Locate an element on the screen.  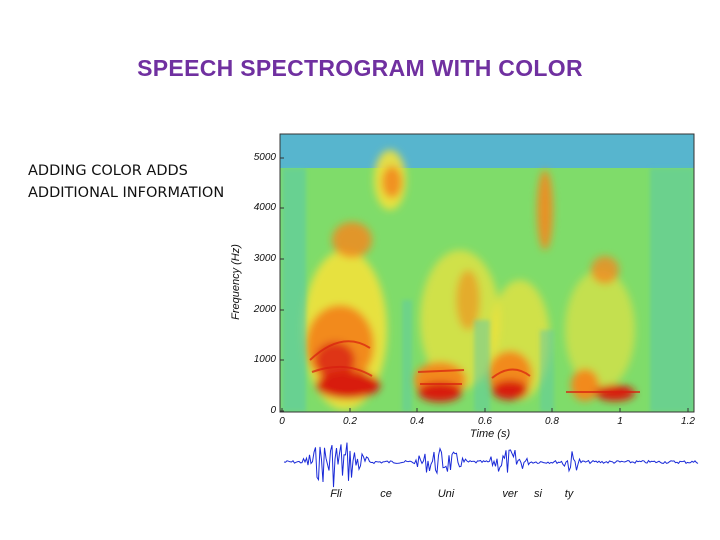
y-tick-label: 4000 is located at coordinates (264, 207).